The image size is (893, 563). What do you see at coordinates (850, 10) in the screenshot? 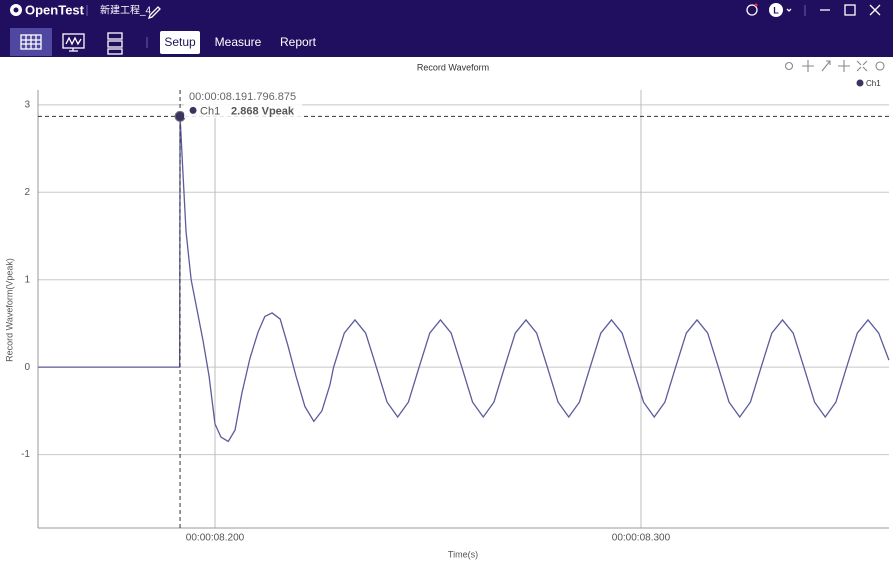
I see `maximize-button` at bounding box center [850, 10].